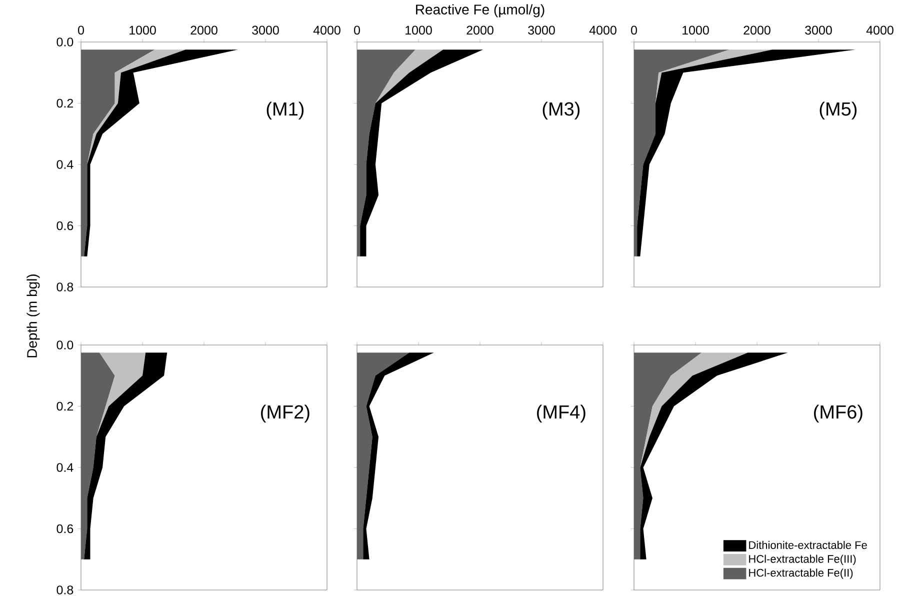  Describe the element at coordinates (561, 111) in the screenshot. I see `annotation: (M3)` at that location.